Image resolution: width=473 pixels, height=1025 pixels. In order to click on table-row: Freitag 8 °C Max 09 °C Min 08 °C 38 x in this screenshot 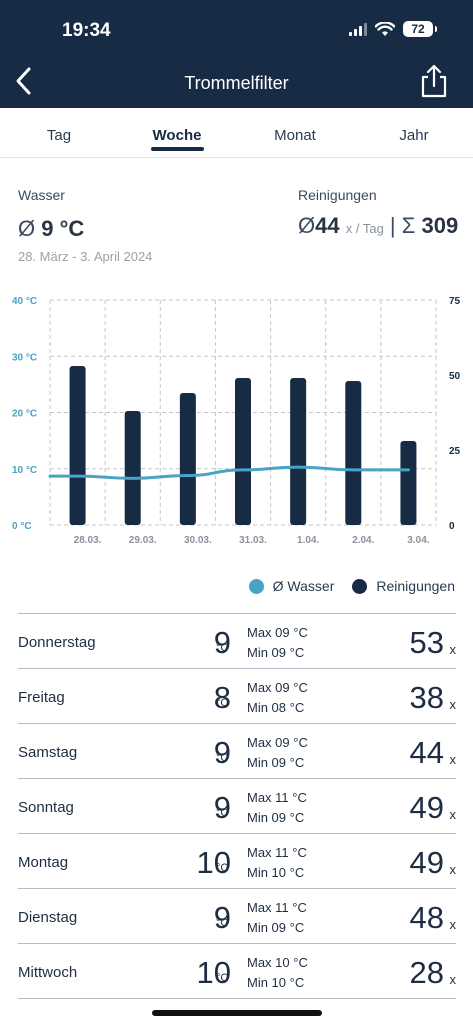, I will do `click(237, 696)`.